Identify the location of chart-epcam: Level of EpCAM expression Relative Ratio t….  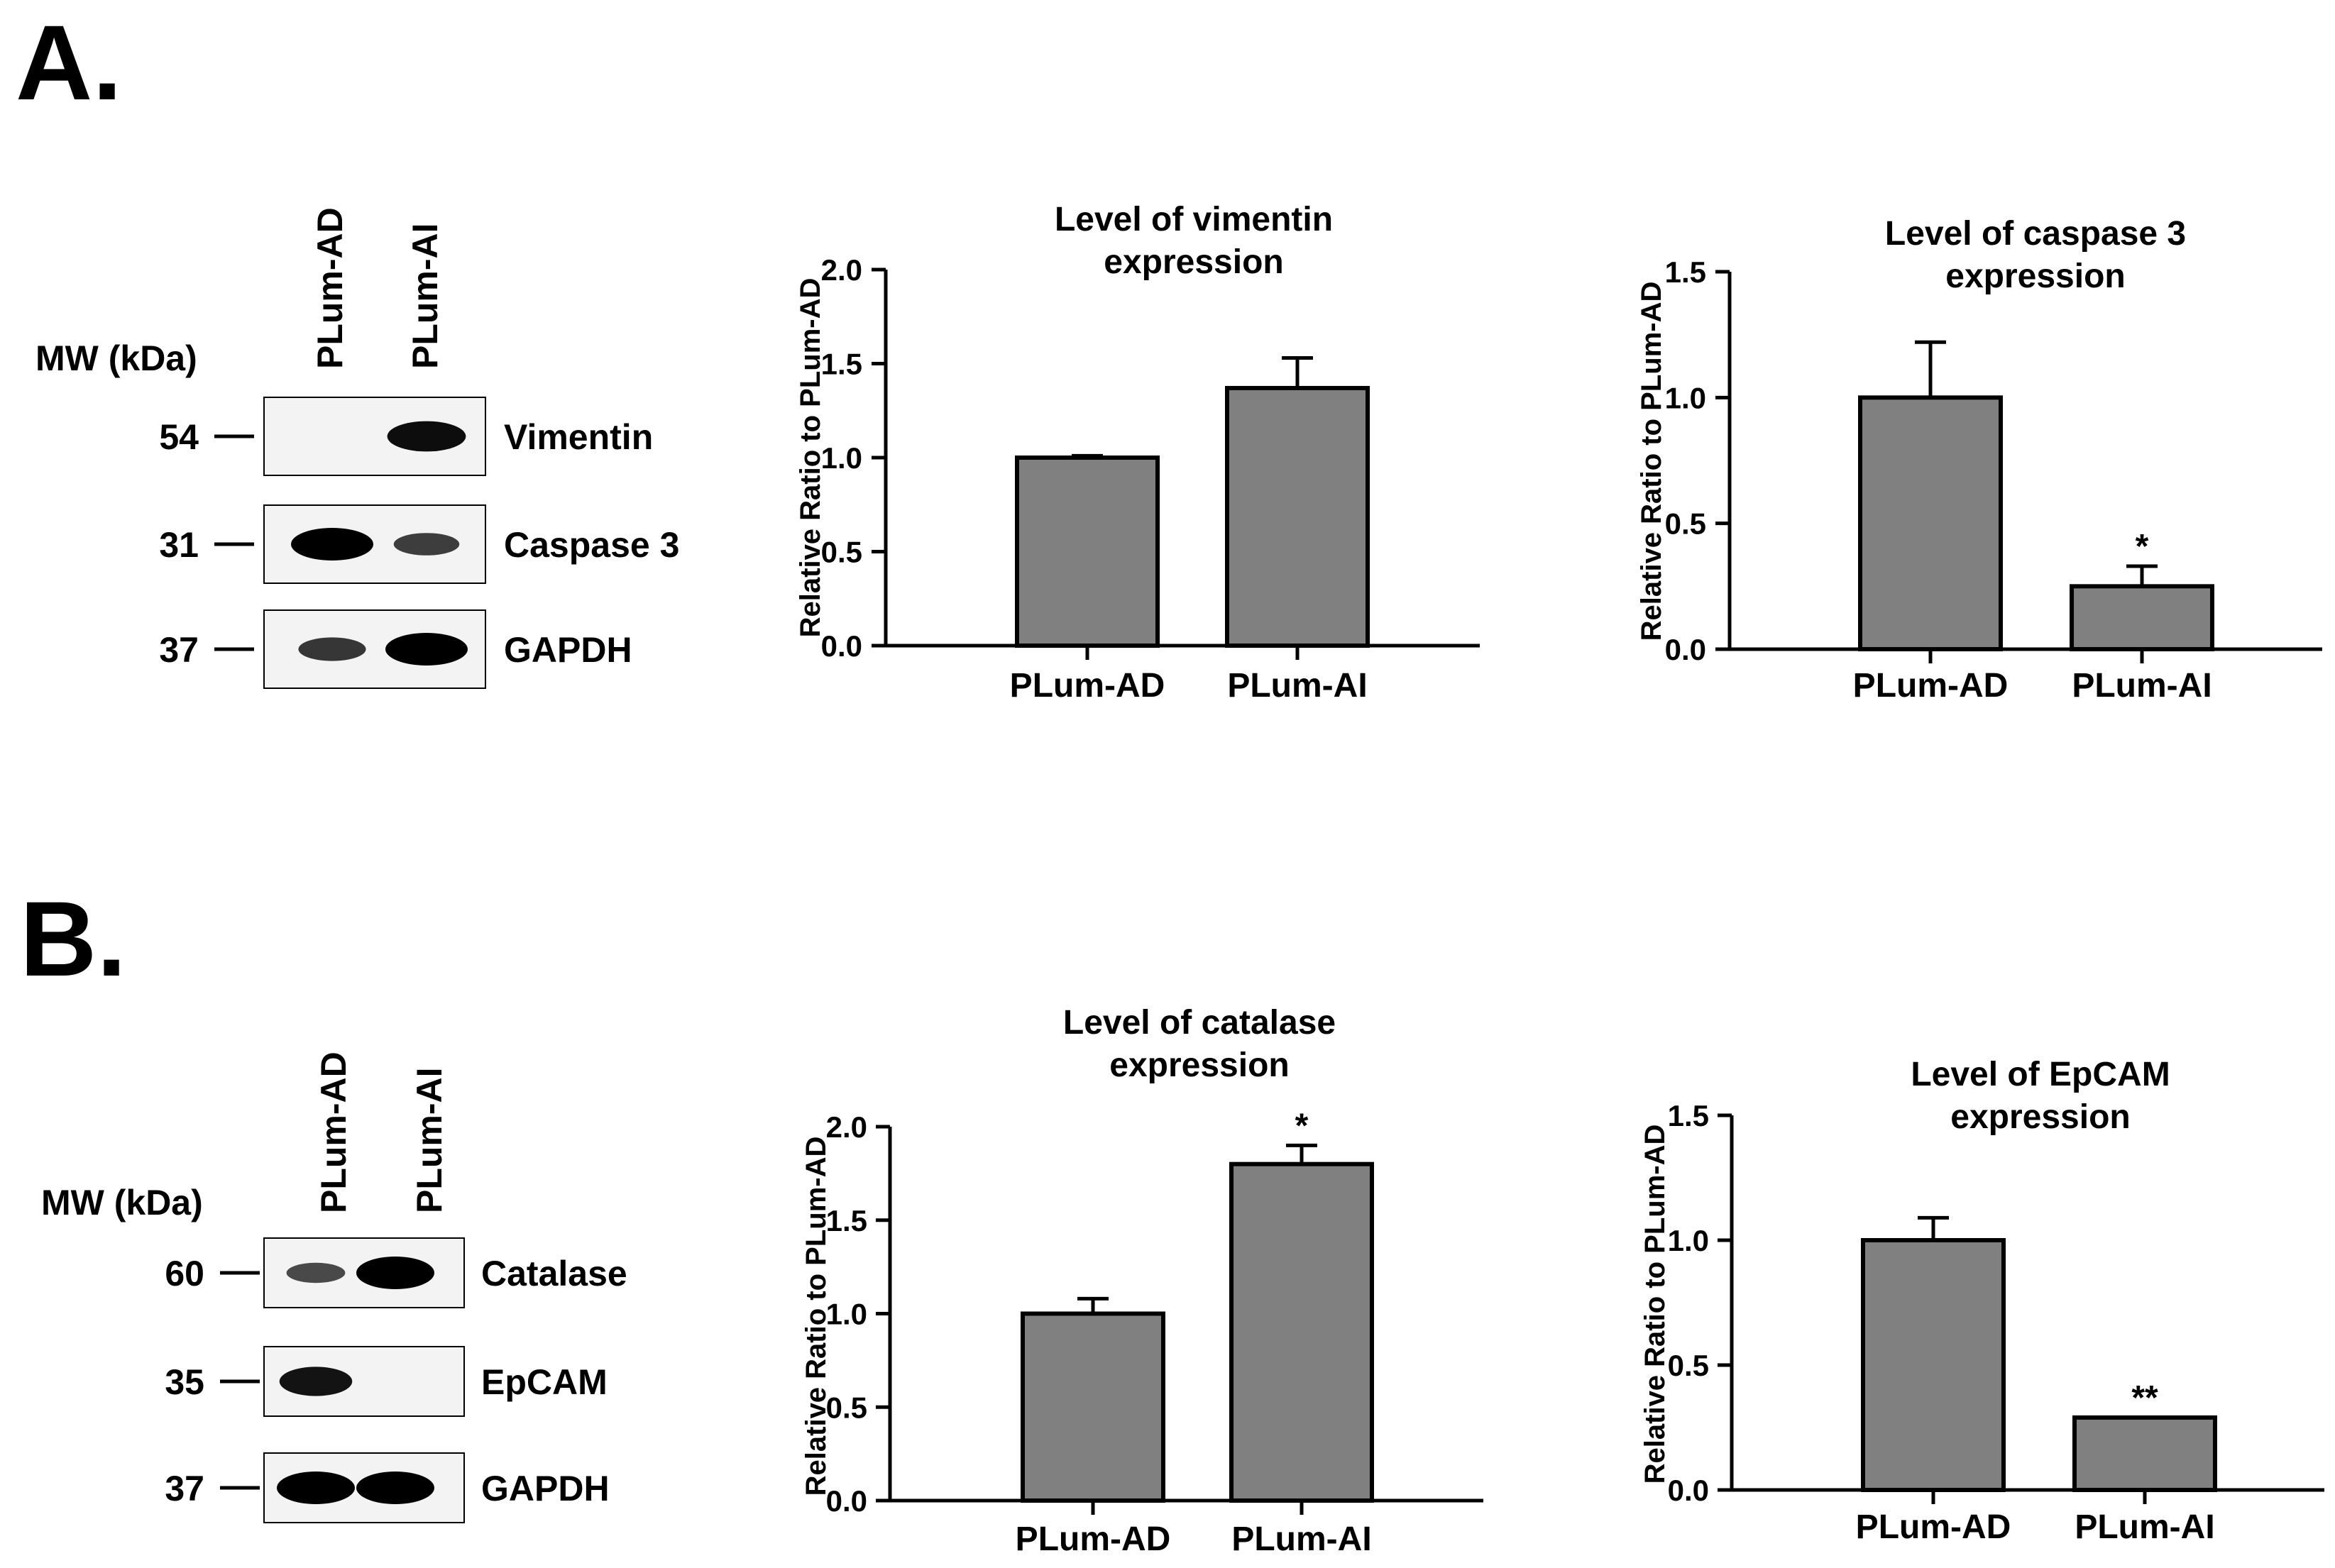
(1982, 1301).